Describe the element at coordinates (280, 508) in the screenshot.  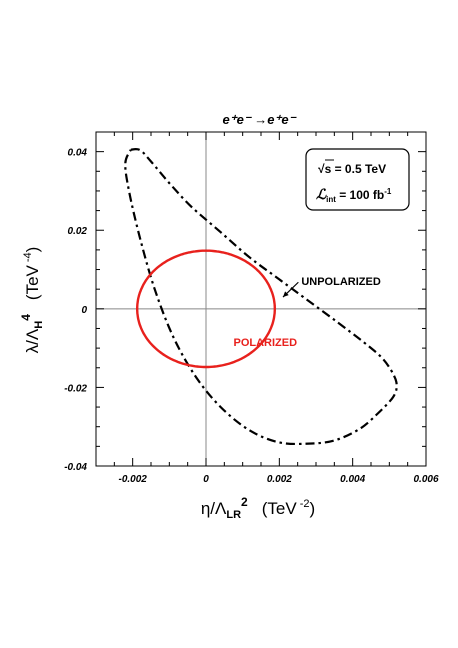
I see `x-axis-unit: (TeV` at that location.